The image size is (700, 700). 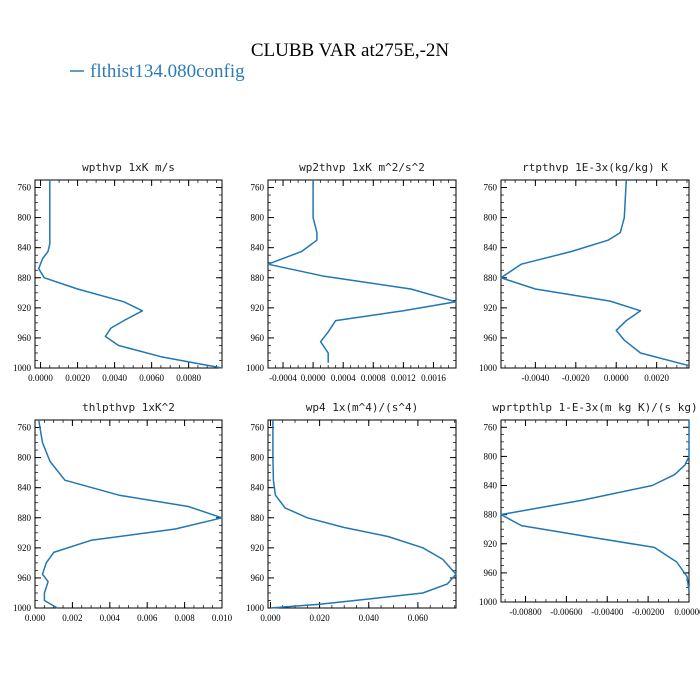 What do you see at coordinates (566, 612) in the screenshot?
I see `x-tick-label: -0.00600` at bounding box center [566, 612].